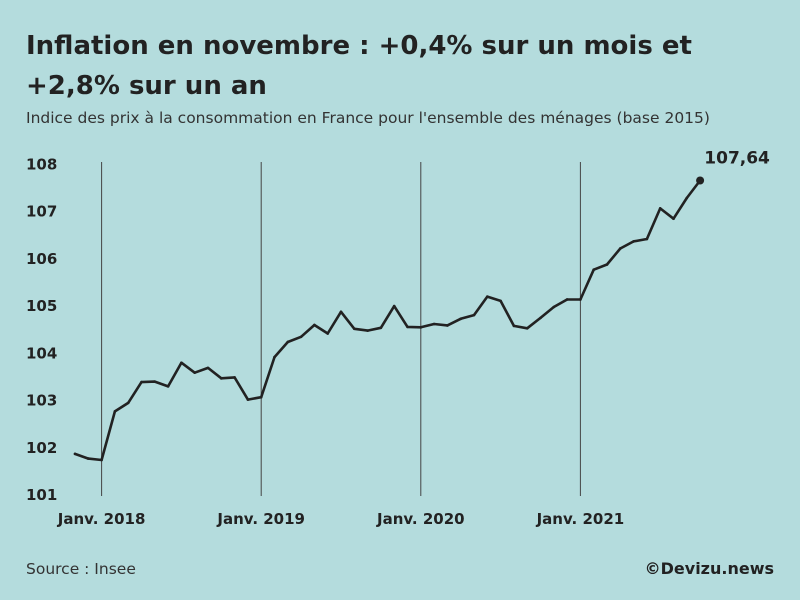 This screenshot has width=800, height=600. Describe the element at coordinates (41, 330) in the screenshot. I see `y-axis-tick-labels: 101 102 103 104 105 106 107 108` at that location.